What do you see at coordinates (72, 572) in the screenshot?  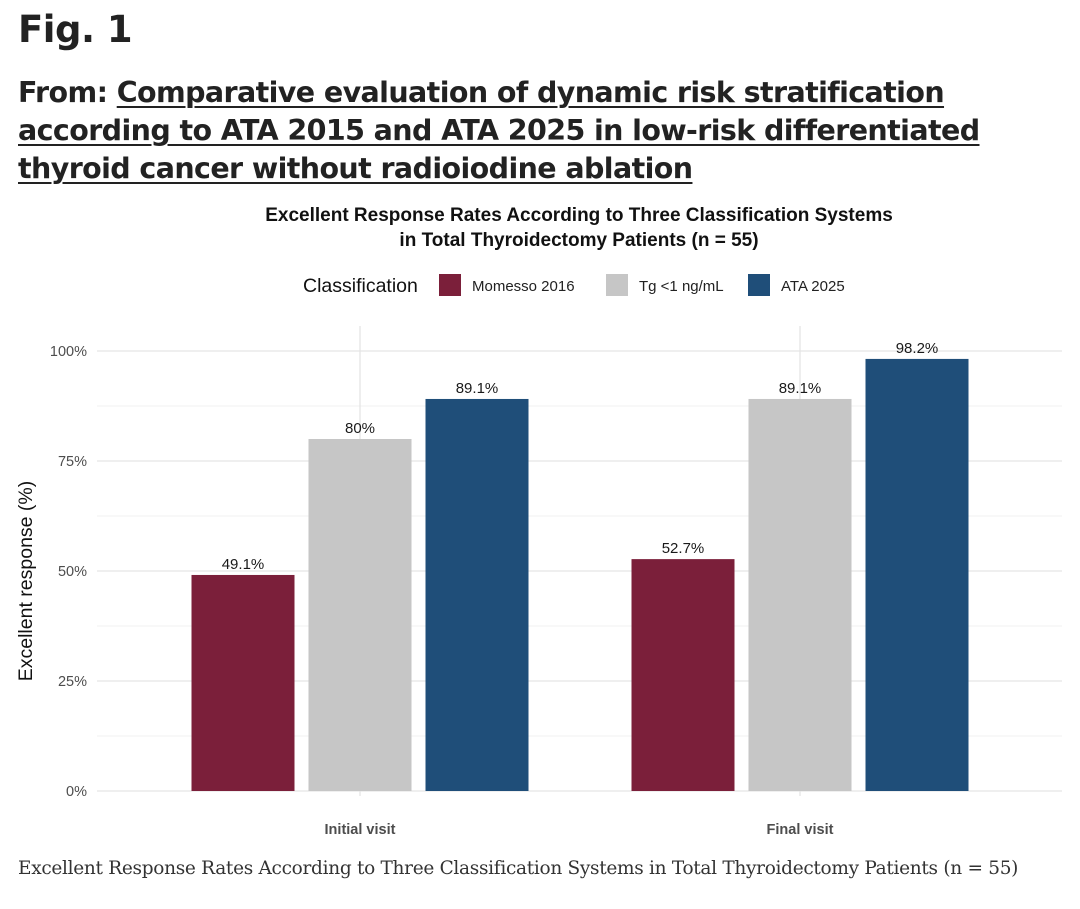 I see `y-tick-label: 50%` at bounding box center [72, 572].